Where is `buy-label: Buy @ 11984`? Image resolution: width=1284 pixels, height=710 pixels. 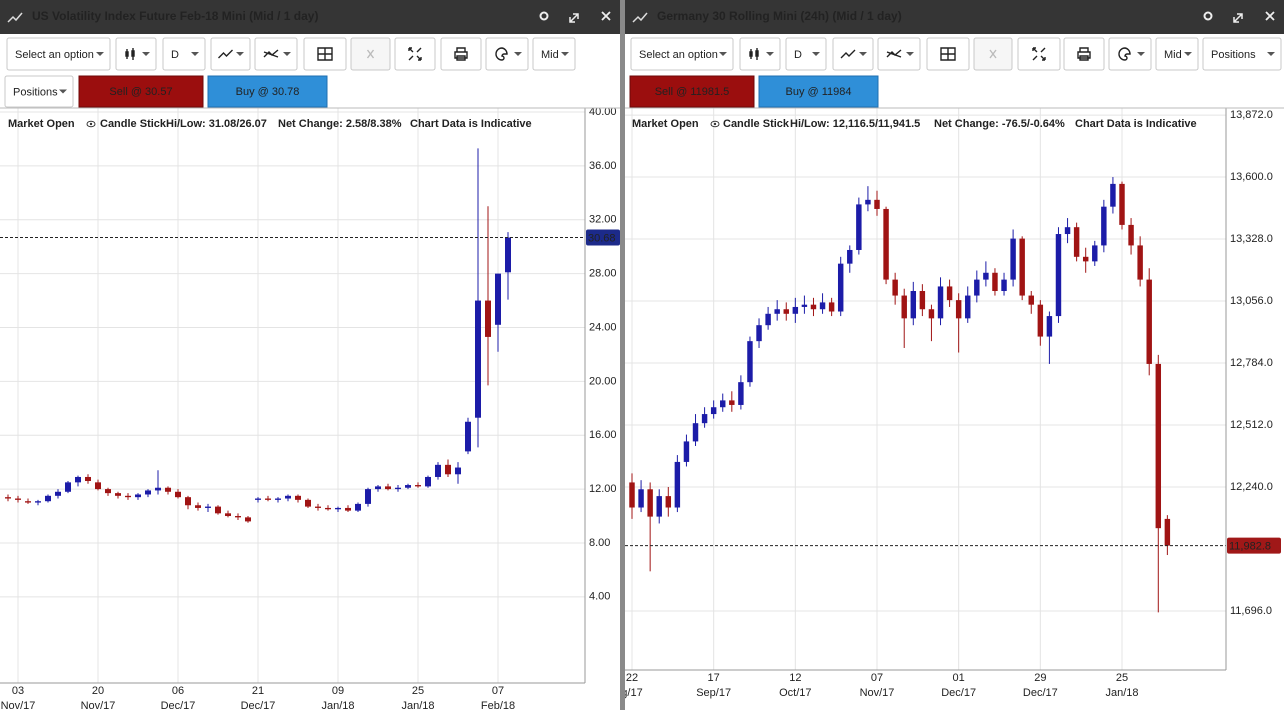
buy-label: Buy @ 11984 is located at coordinates (818, 92).